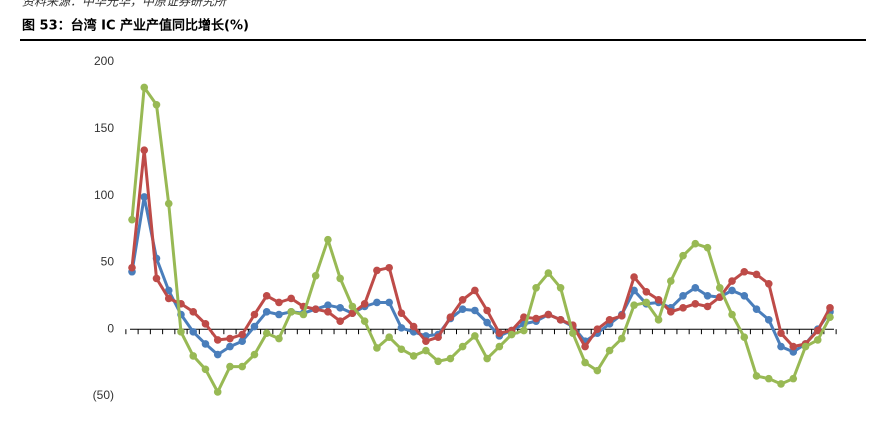 This screenshot has width=879, height=445. I want to click on y-tick-label: 50, so click(108, 262).